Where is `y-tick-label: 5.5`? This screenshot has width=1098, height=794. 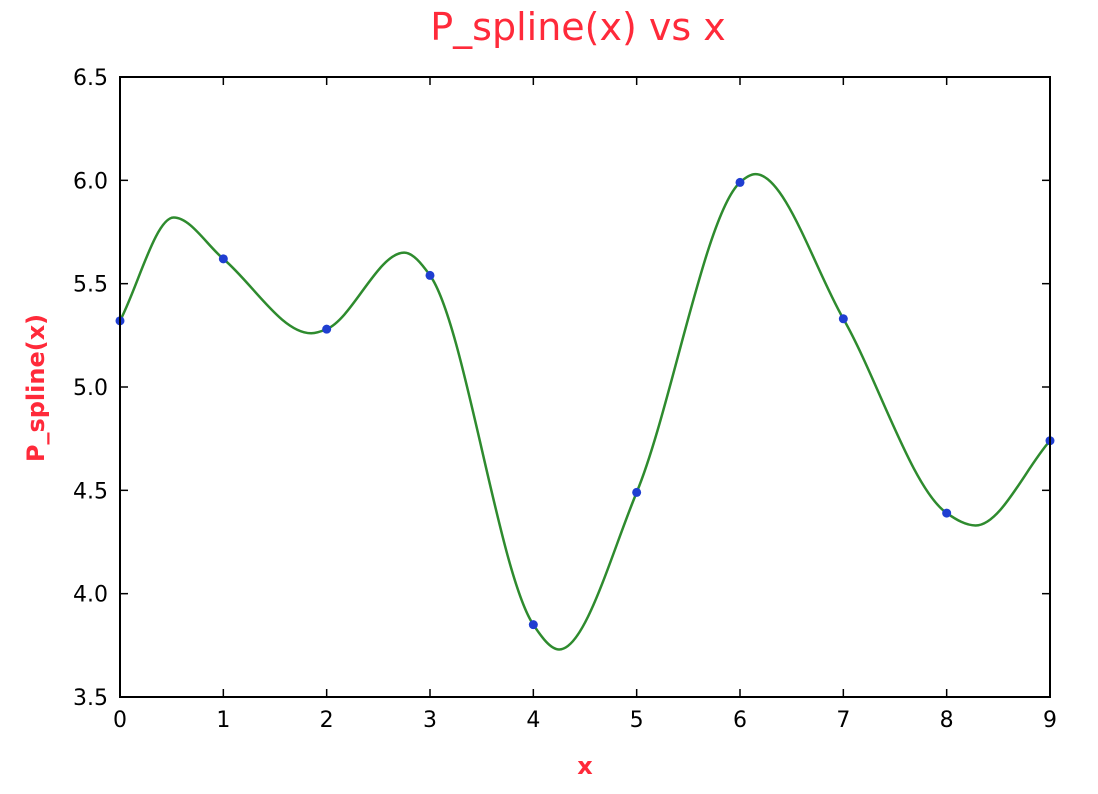 y-tick-label: 5.5 is located at coordinates (90, 285).